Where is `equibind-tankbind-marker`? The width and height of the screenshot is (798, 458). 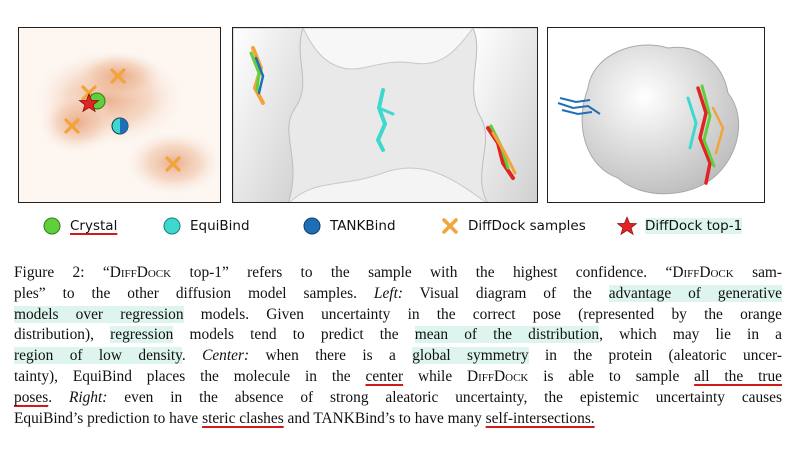
equibind-tankbind-marker is located at coordinates (120, 126).